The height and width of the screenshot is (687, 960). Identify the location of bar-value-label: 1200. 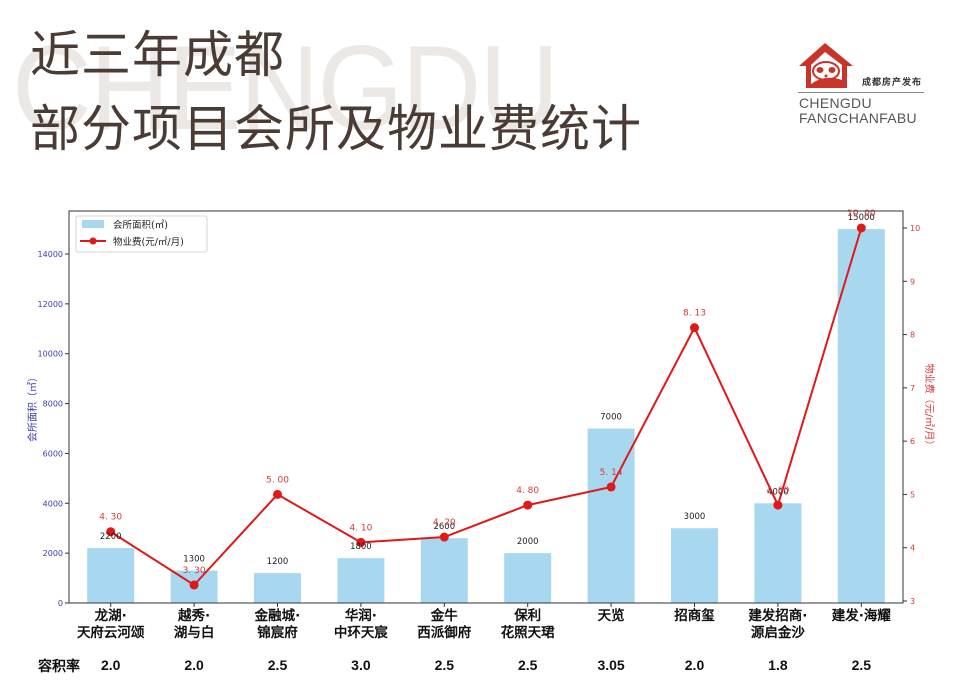
(278, 562).